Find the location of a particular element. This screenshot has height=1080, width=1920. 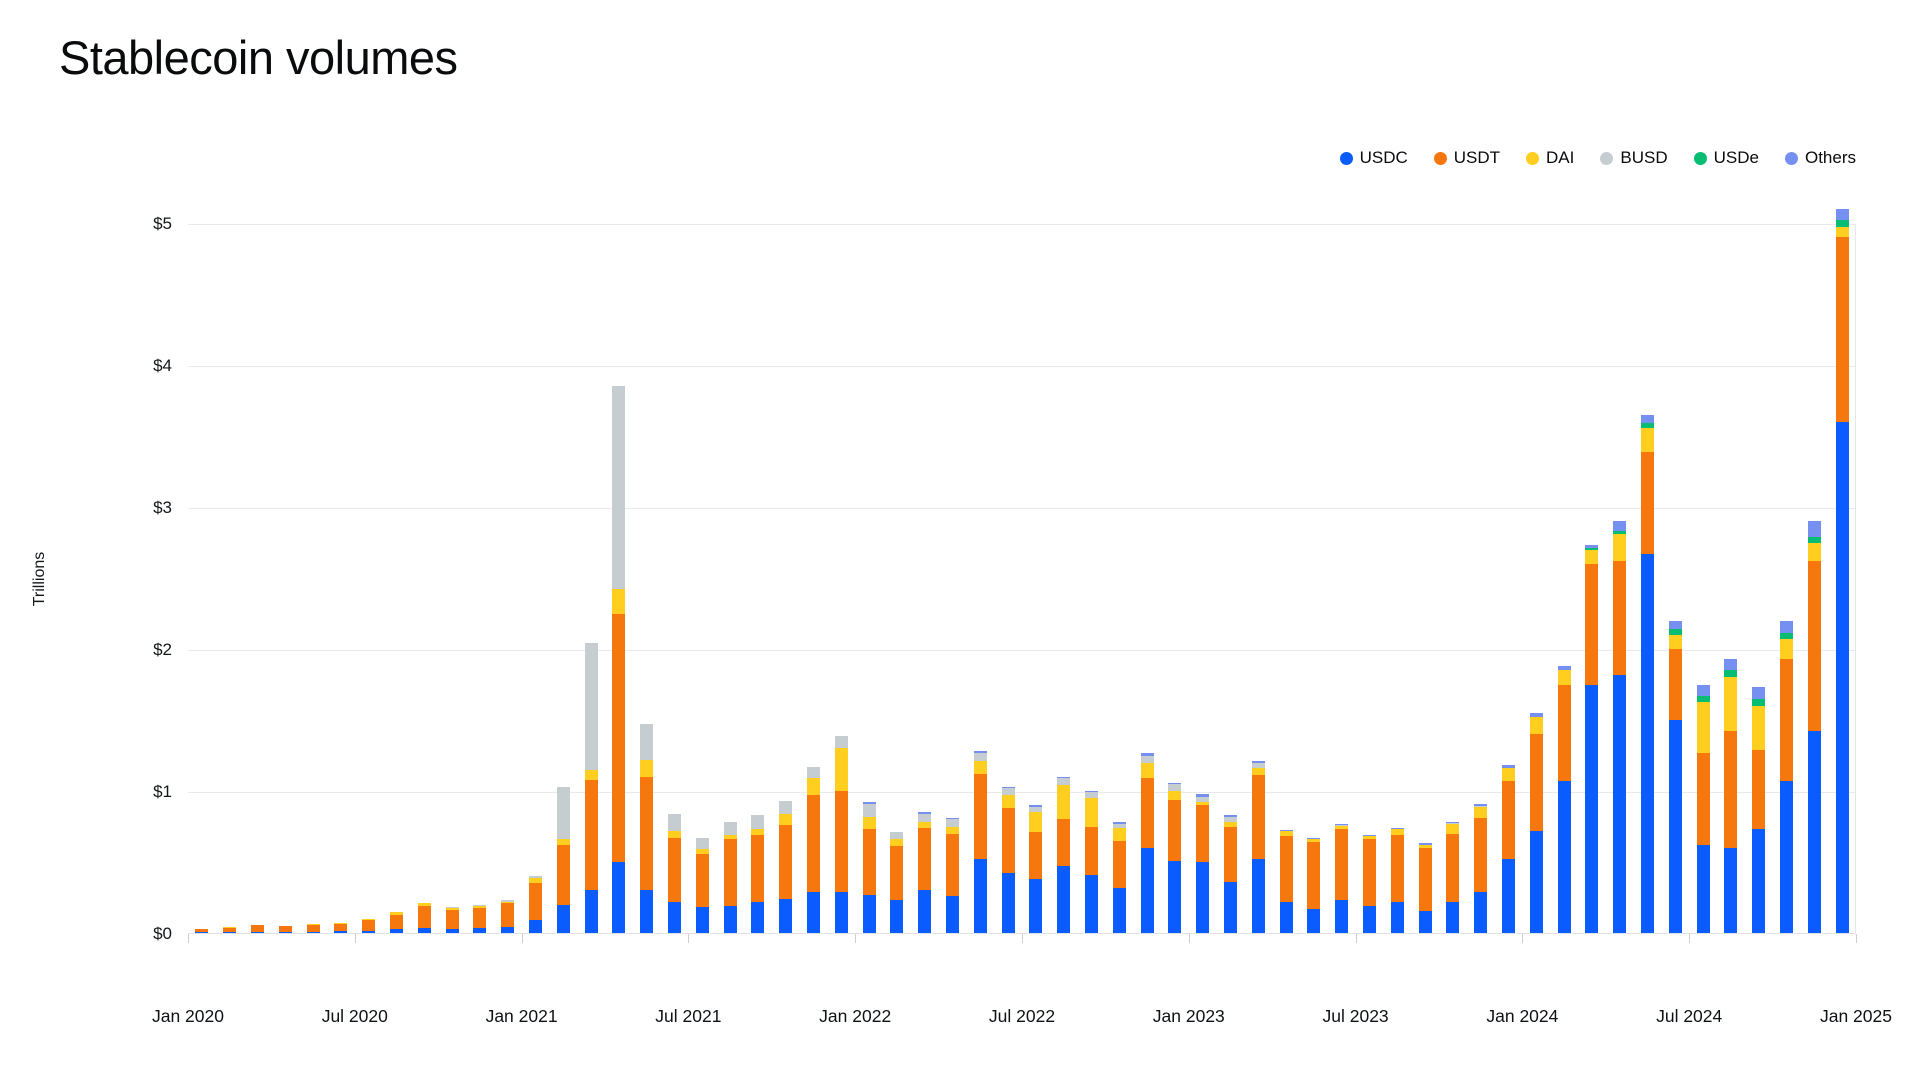

segment-busd-dec-2022 is located at coordinates (1175, 787).